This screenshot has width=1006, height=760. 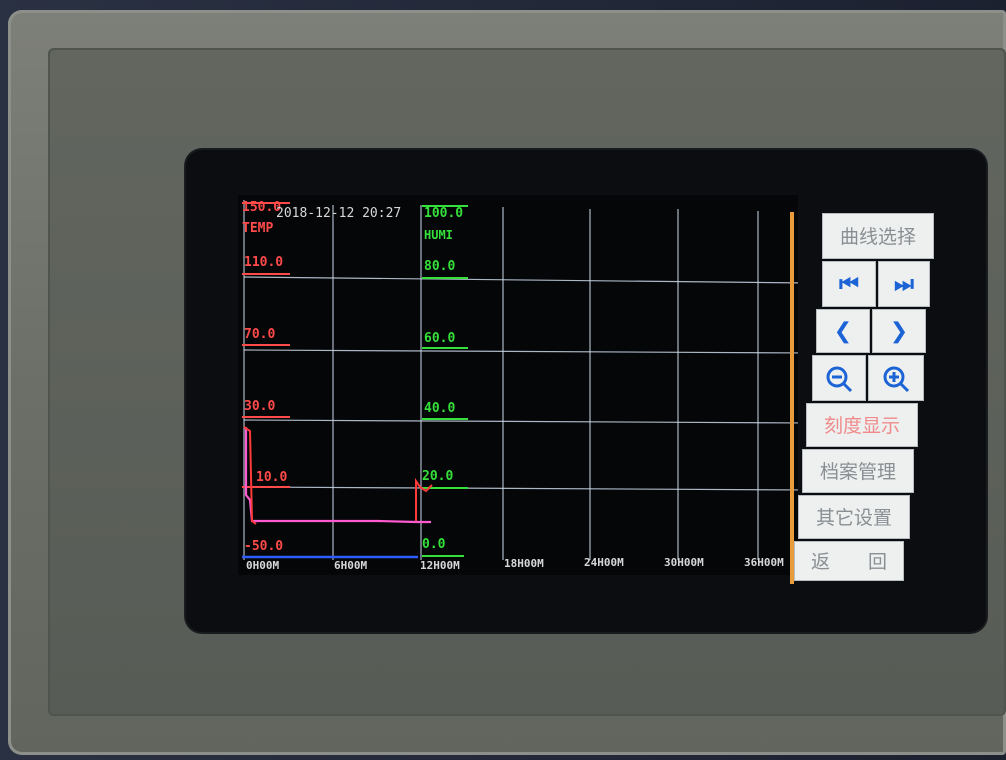 What do you see at coordinates (337, 475) in the screenshot?
I see `temp-curve` at bounding box center [337, 475].